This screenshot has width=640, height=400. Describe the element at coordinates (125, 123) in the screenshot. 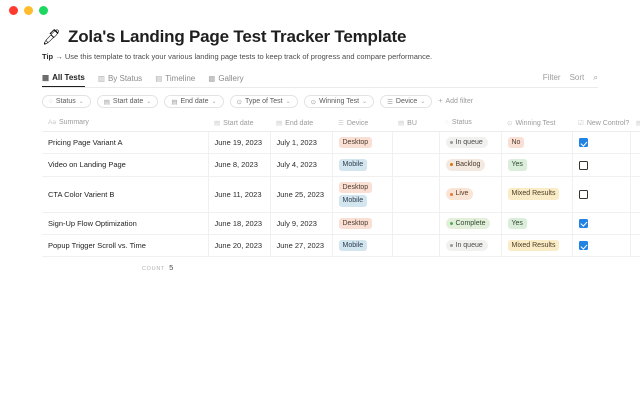

I see `column-header-summary: Aa Summary` at that location.